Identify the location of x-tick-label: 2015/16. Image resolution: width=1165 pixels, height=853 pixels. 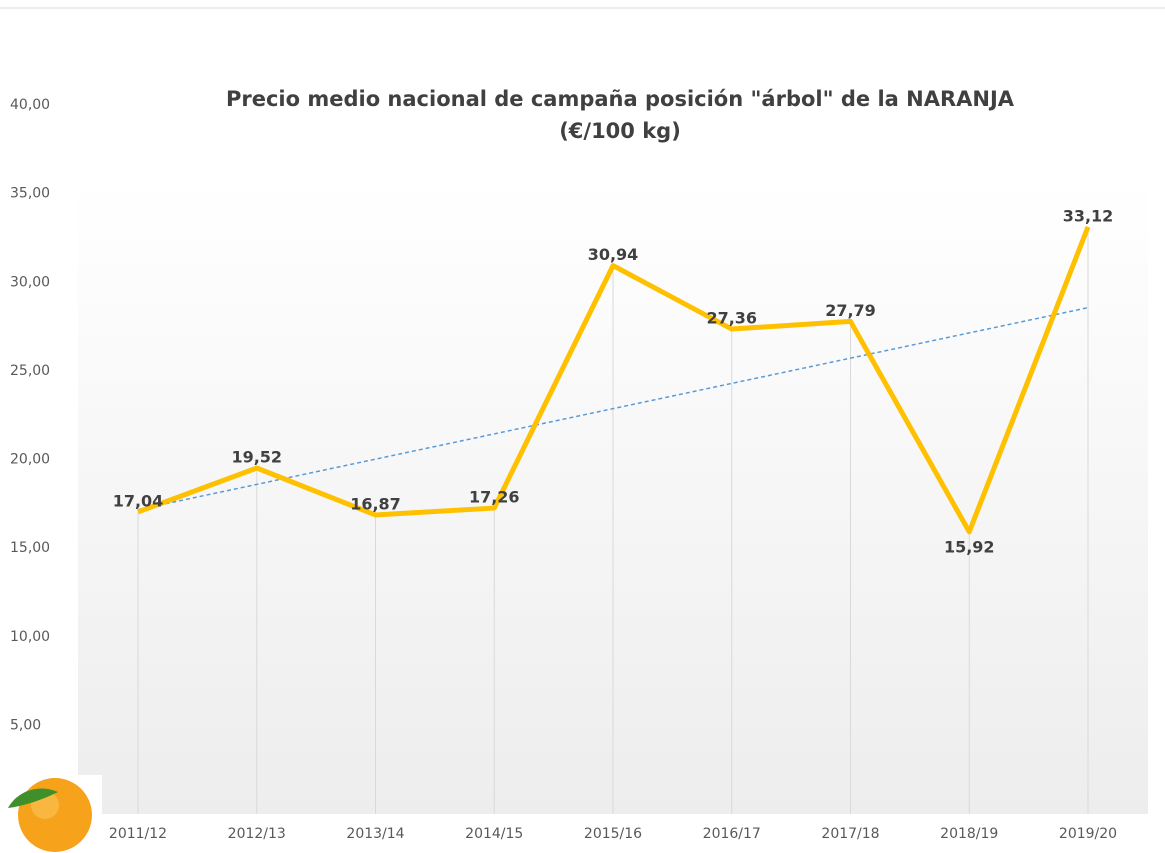
(613, 834).